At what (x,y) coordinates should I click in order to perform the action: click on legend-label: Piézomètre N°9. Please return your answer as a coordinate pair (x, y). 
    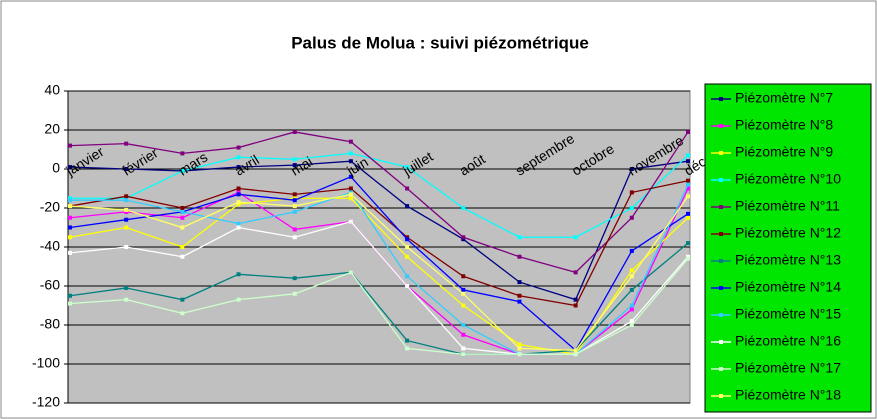
    Looking at the image, I should click on (784, 152).